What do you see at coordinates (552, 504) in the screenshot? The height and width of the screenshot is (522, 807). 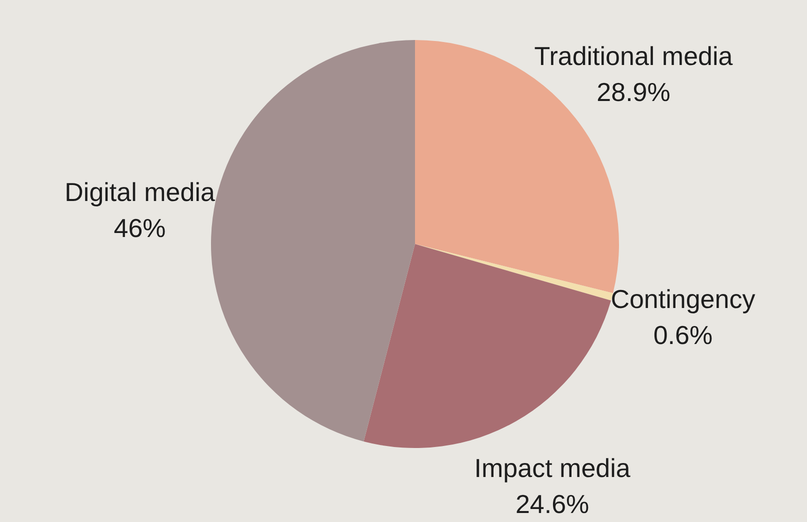 I see `data-label: 24.6%` at bounding box center [552, 504].